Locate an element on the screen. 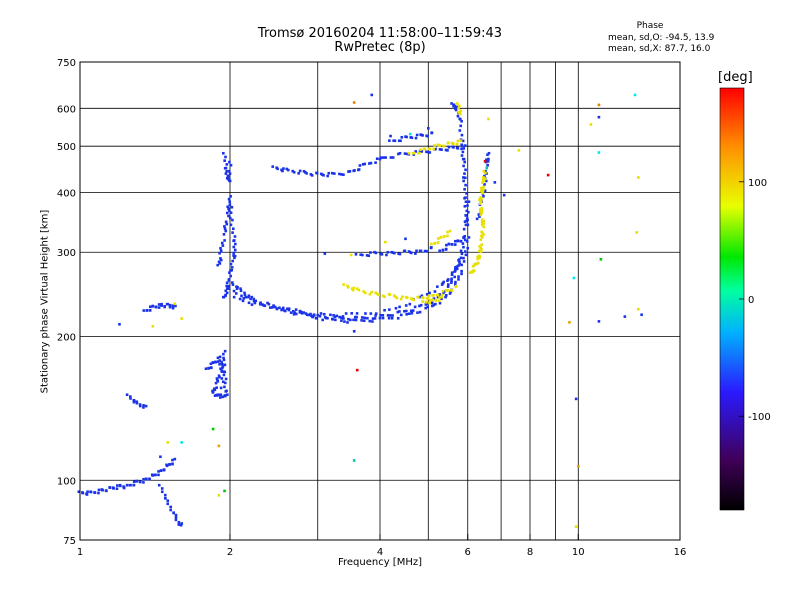 The height and width of the screenshot is (600, 800). chart-subtitle: RwPretec (8p) is located at coordinates (380, 47).